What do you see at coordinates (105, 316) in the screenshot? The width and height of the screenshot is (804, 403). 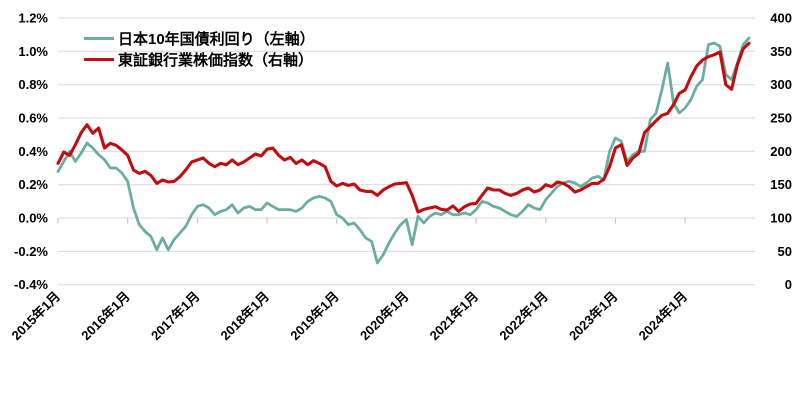 I see `x-axis-tick-label: 2016年1月` at bounding box center [105, 316].